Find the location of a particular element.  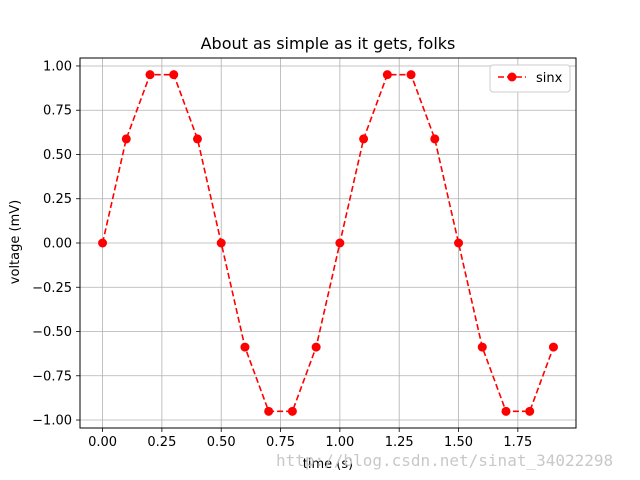

y-tick-label: 0.50 is located at coordinates (57, 155).